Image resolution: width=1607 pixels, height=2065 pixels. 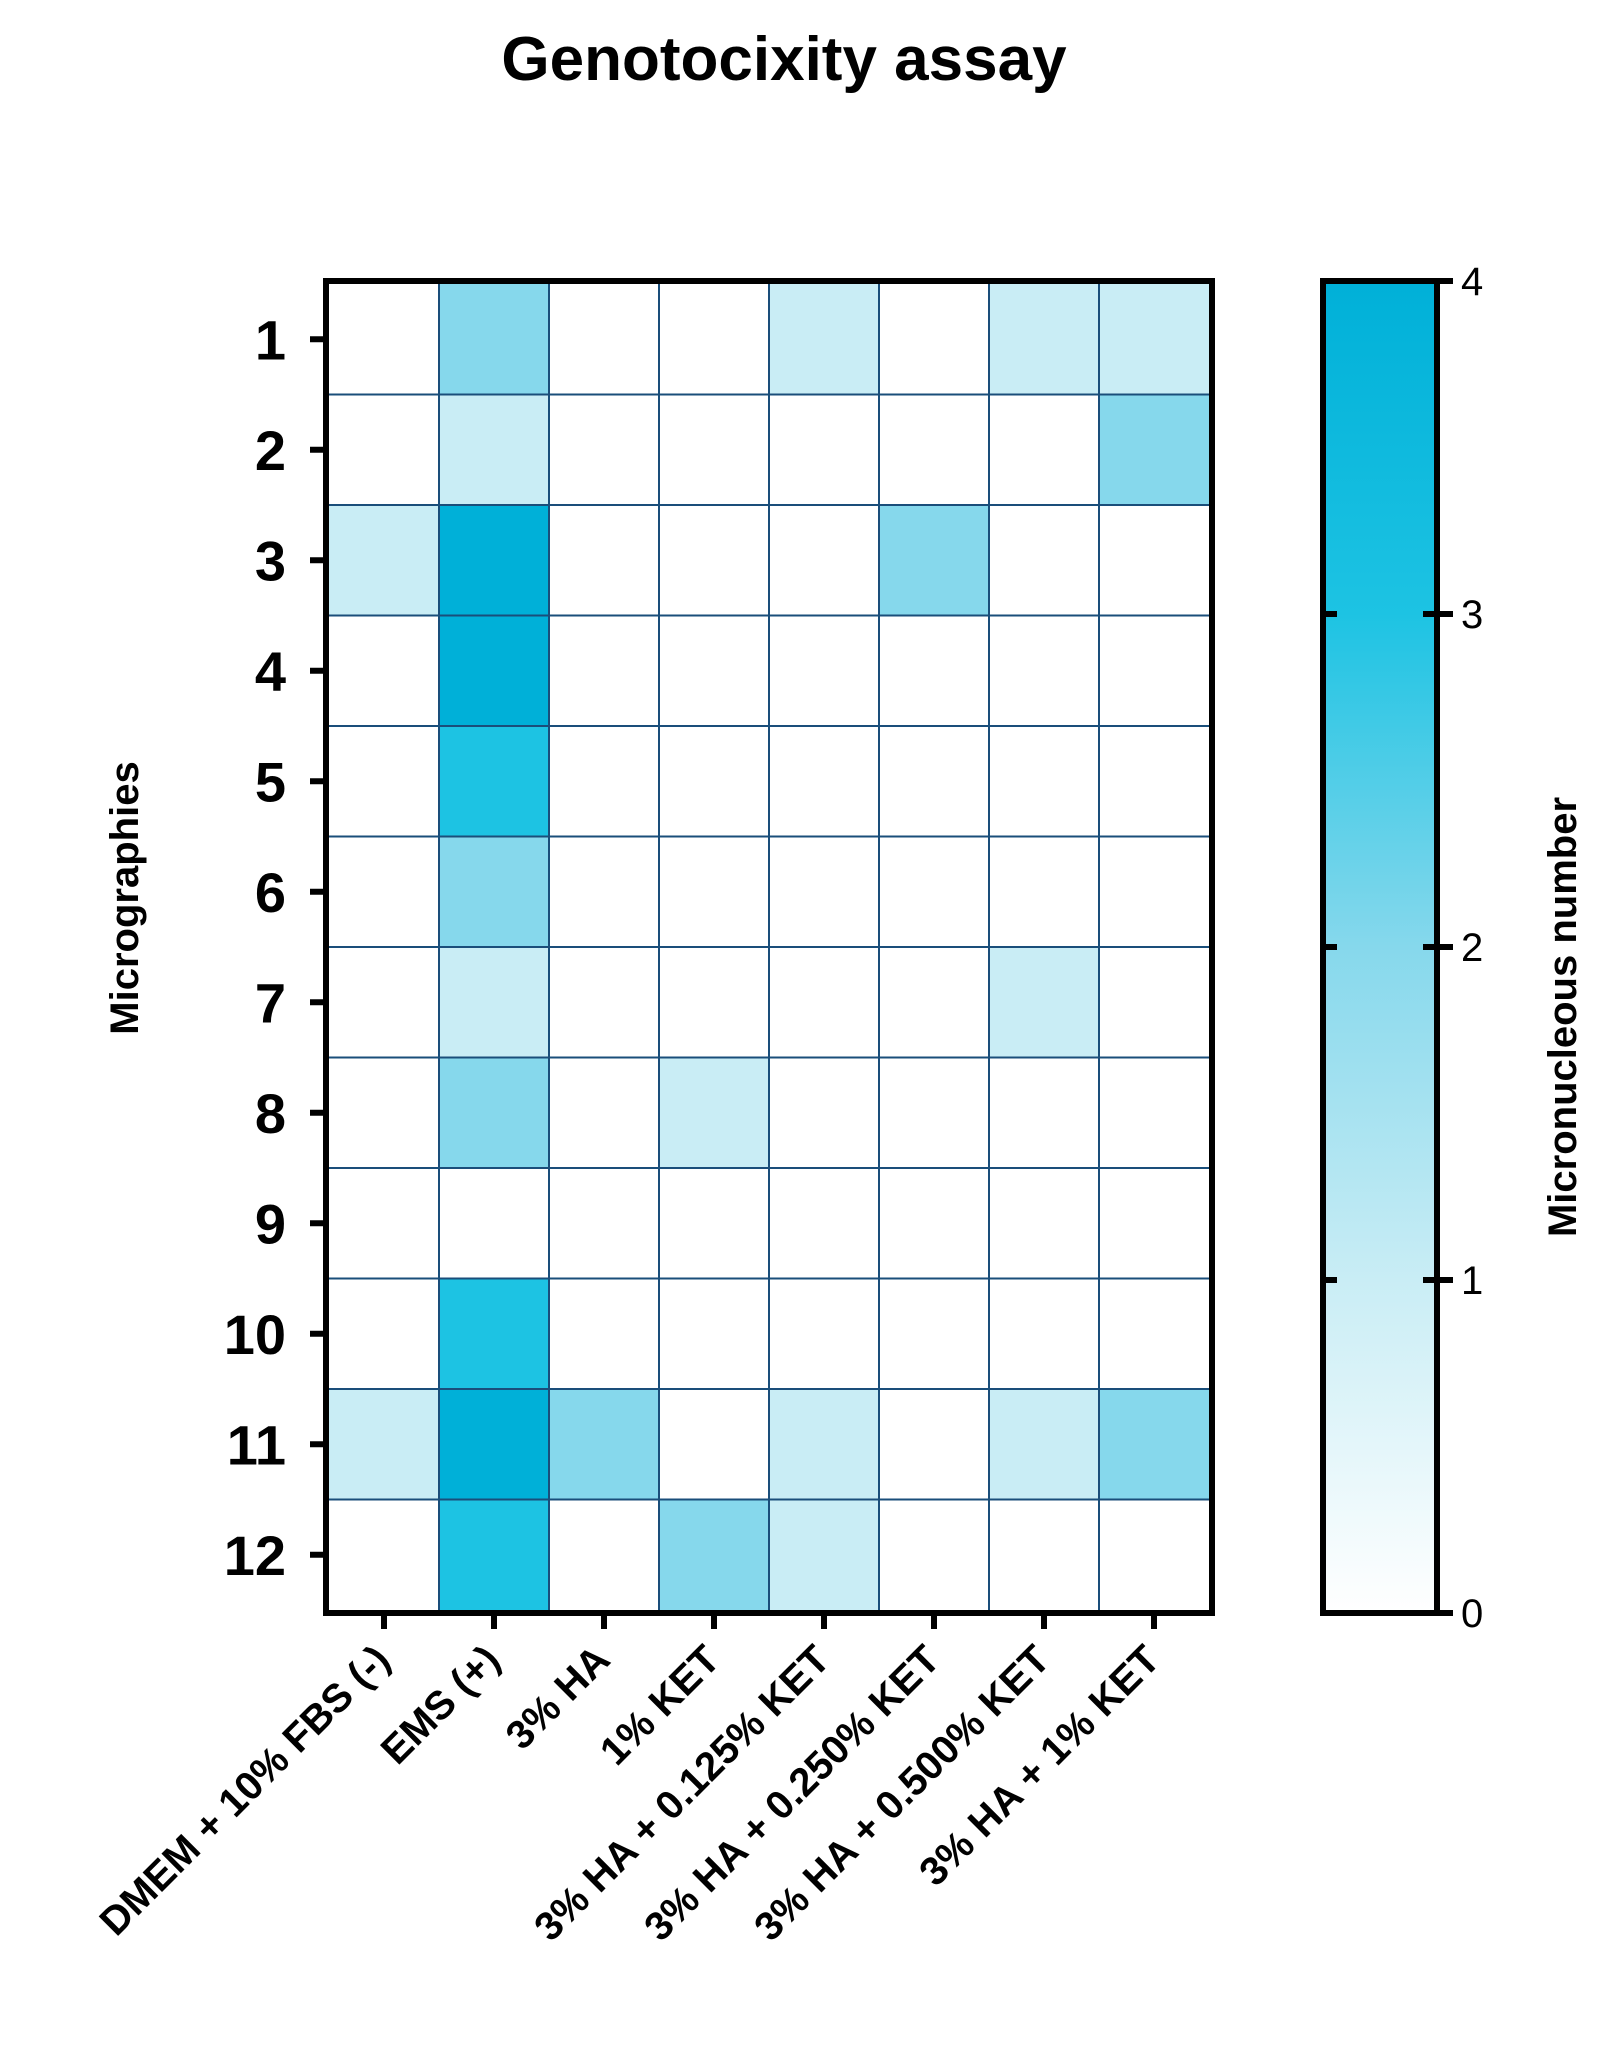 What do you see at coordinates (784, 59) in the screenshot?
I see `chart-title: Genotocixity assay` at bounding box center [784, 59].